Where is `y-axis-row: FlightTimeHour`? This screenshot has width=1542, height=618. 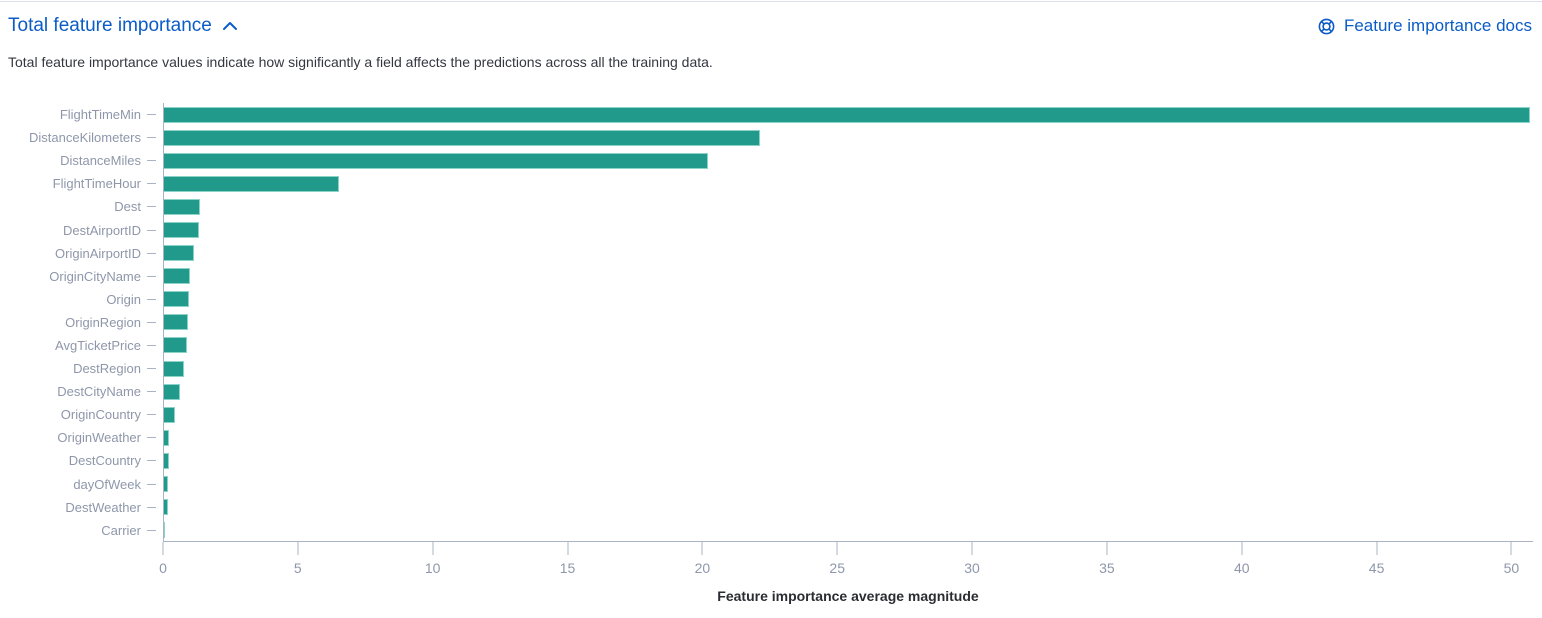 y-axis-row: FlightTimeHour is located at coordinates (81, 183).